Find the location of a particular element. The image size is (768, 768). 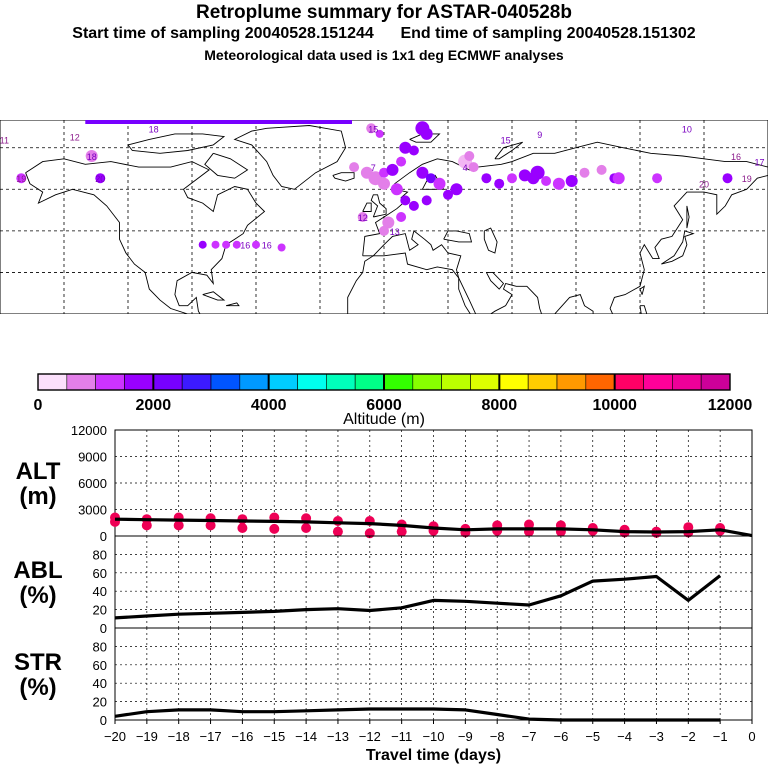

plume-streak is located at coordinates (219, 122).